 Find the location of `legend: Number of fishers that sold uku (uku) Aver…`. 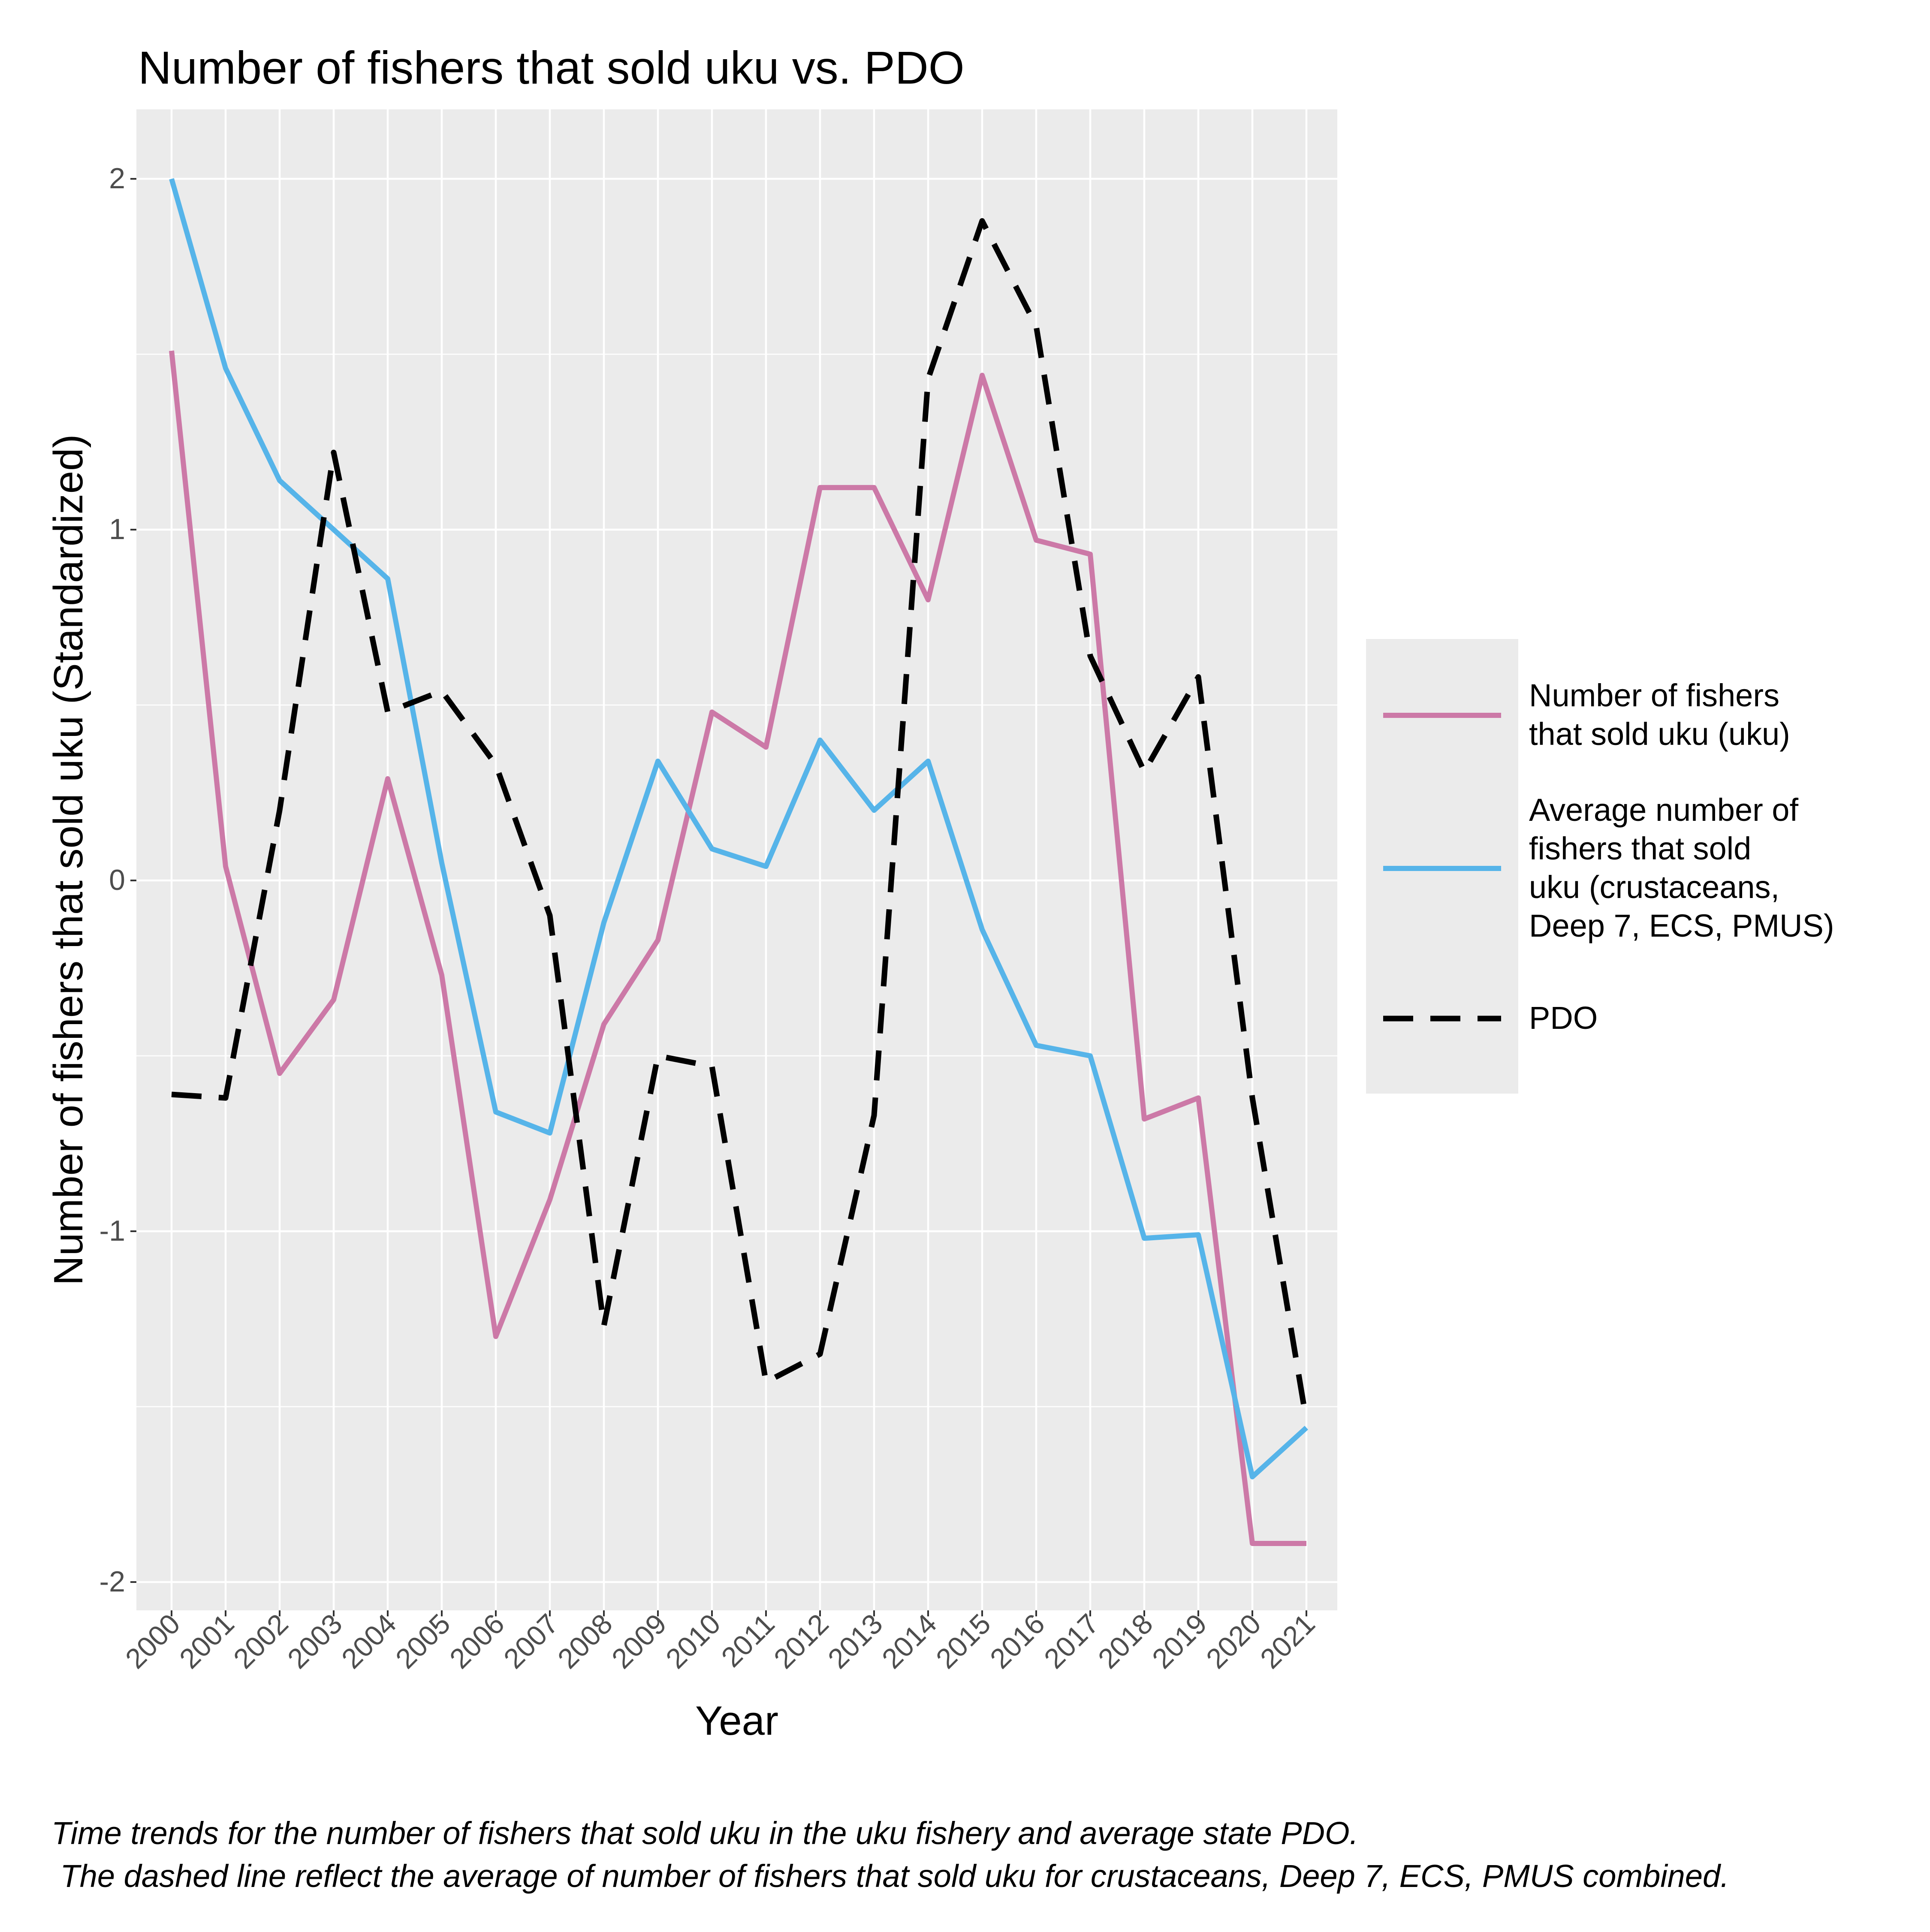

legend: Number of fishers that sold uku (uku) Aver… is located at coordinates (1608, 857).